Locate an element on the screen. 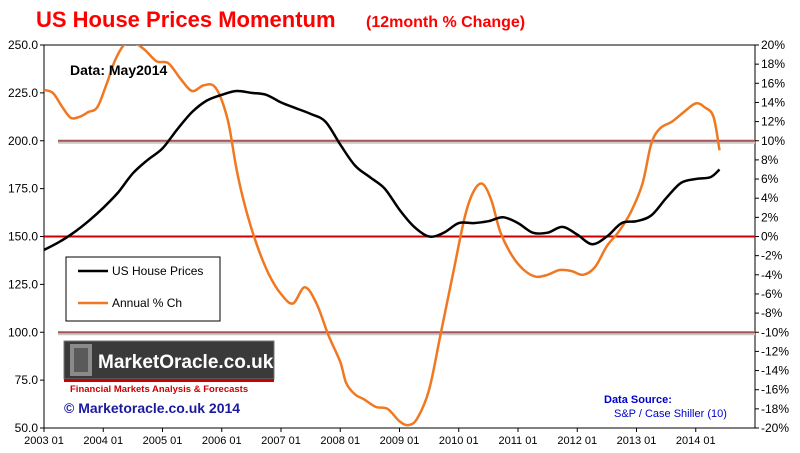 The image size is (800, 453). y-left-tick-label: 175.0 is located at coordinates (23, 189).